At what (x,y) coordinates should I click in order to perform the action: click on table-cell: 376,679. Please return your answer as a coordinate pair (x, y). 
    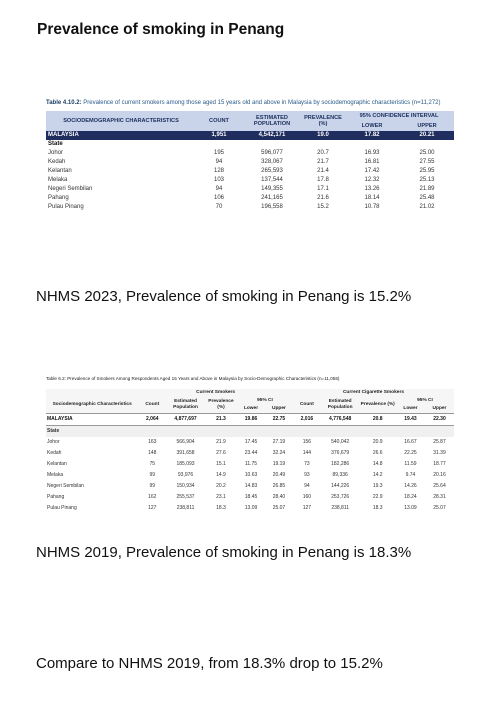
    Looking at the image, I should click on (340, 453).